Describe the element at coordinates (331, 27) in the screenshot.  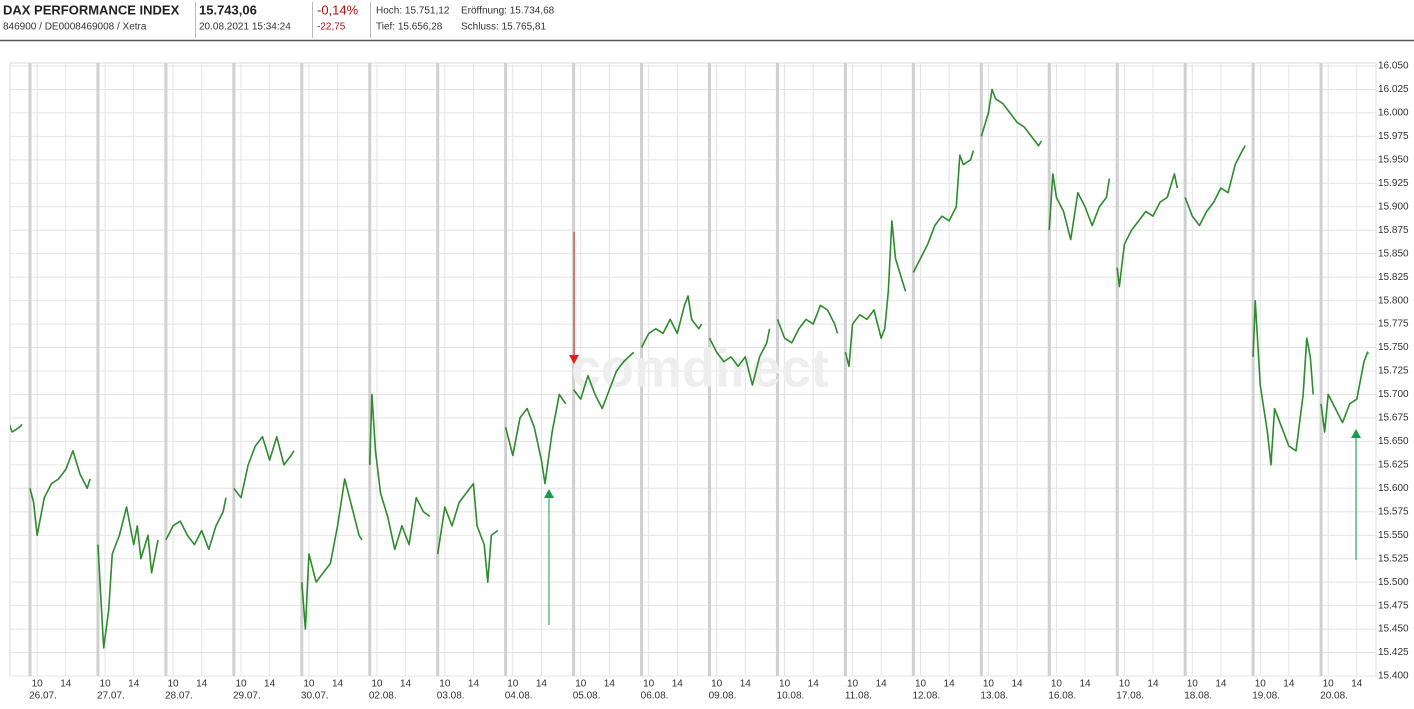
I see `change-abs: -22,75` at that location.